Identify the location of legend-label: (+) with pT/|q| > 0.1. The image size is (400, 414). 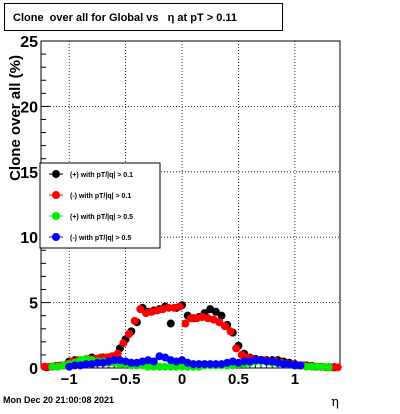
(101, 175).